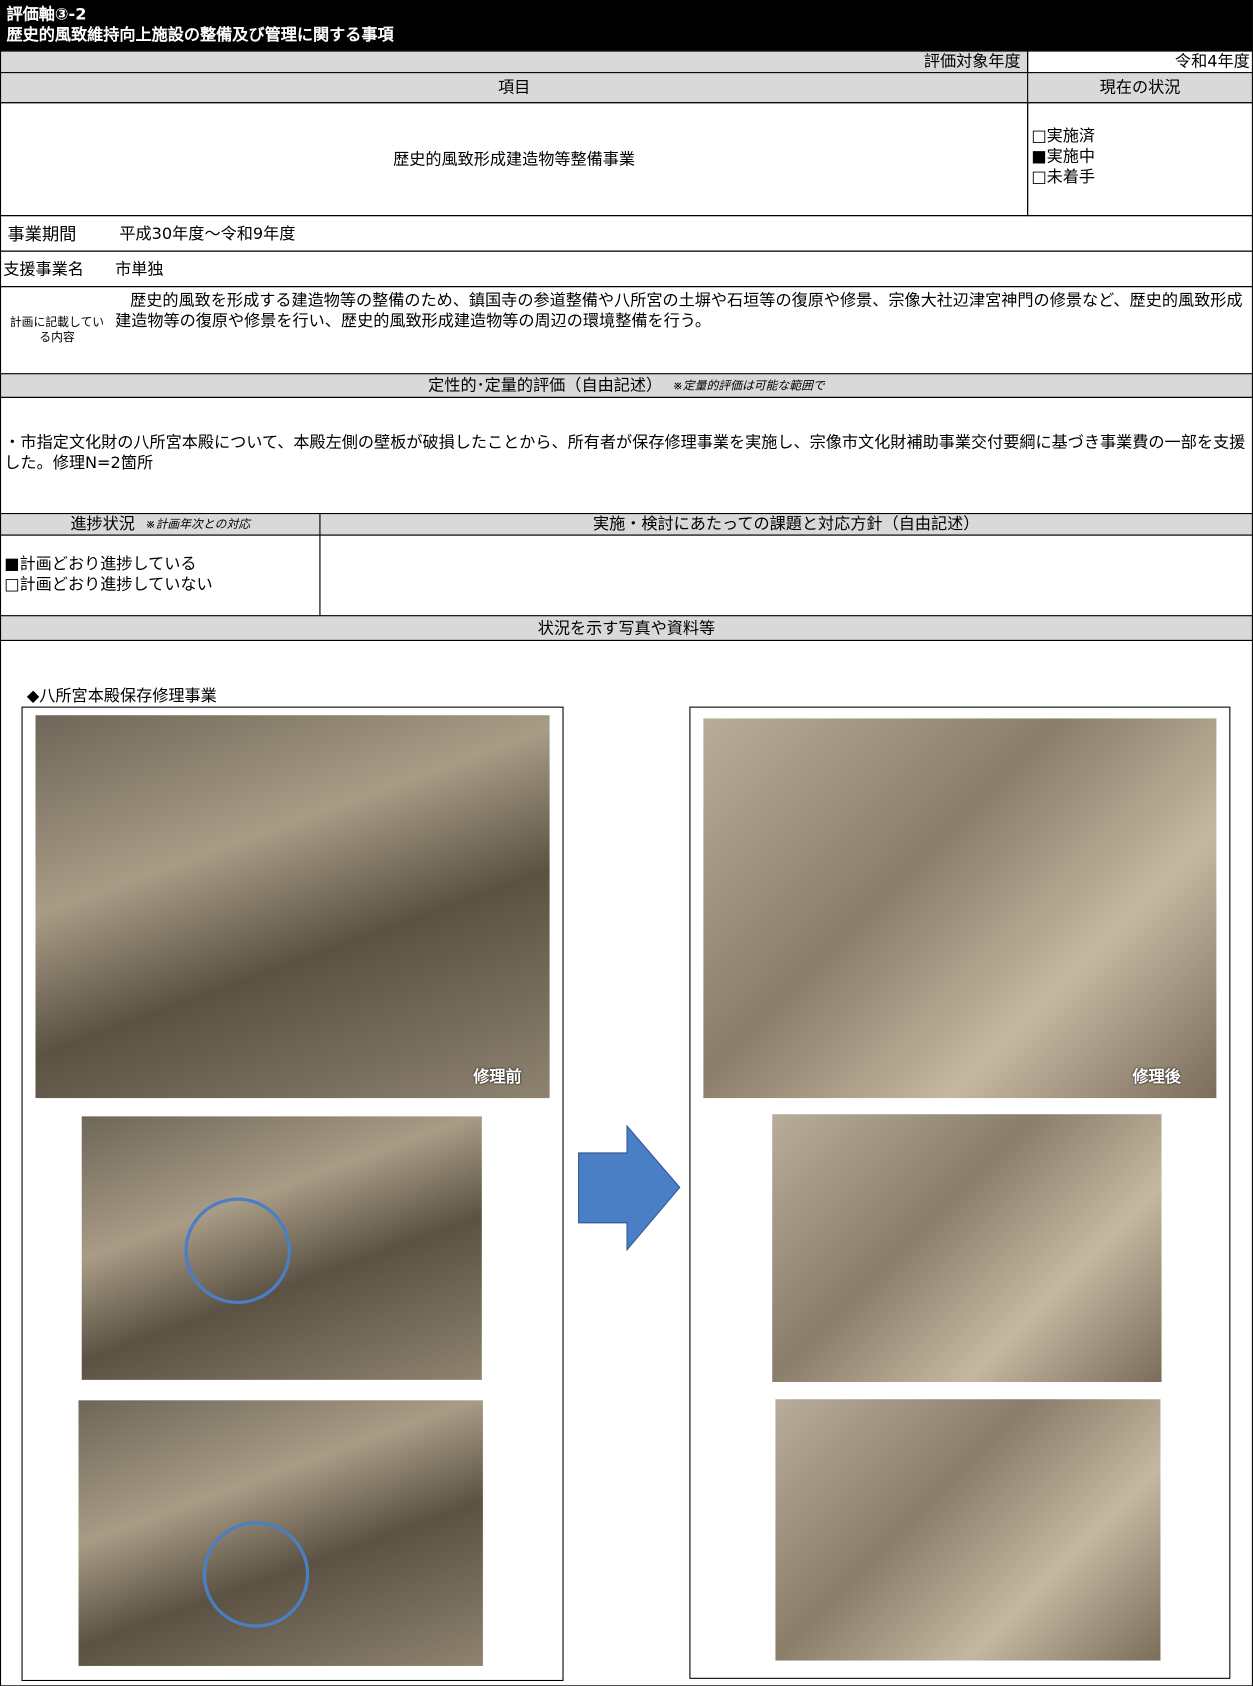  I want to click on support-value: 市単独, so click(139, 268).